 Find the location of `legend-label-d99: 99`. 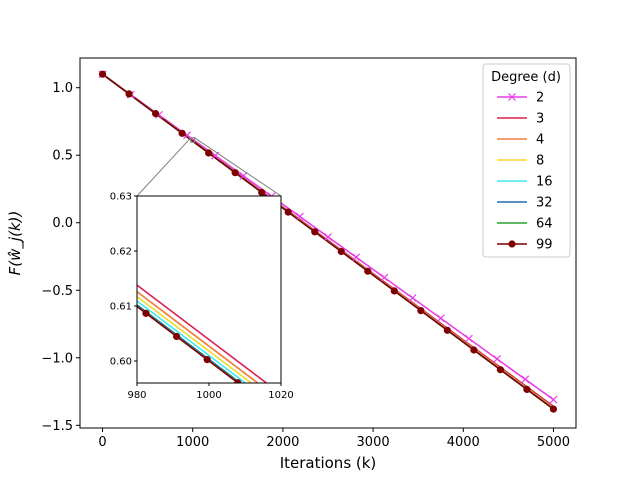

legend-label-d99: 99 is located at coordinates (544, 245).